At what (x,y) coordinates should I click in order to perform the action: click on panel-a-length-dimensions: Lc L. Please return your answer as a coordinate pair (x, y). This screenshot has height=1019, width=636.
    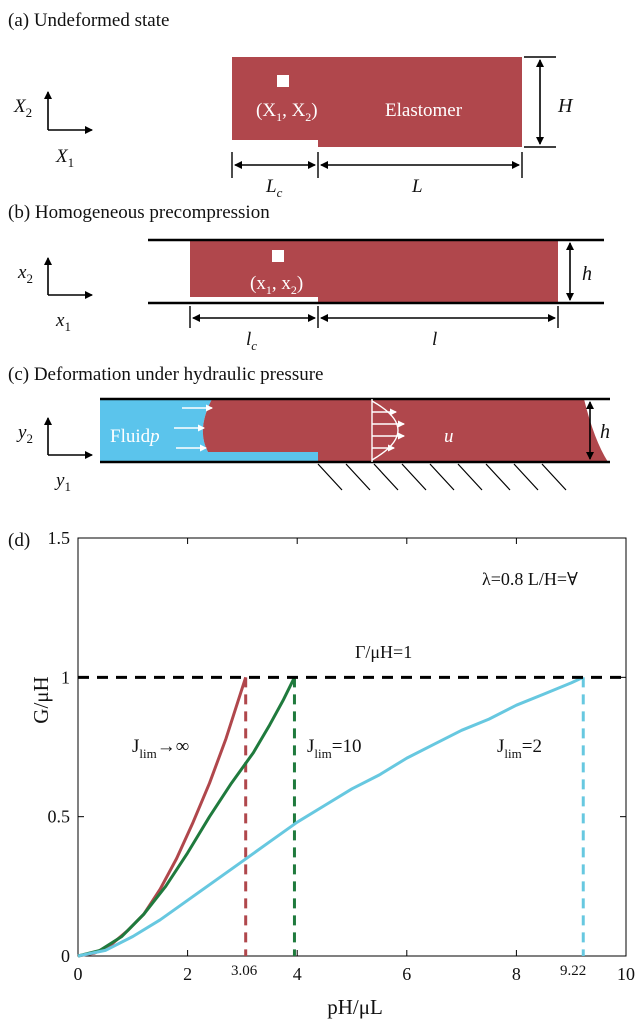
    Looking at the image, I should click on (377, 176).